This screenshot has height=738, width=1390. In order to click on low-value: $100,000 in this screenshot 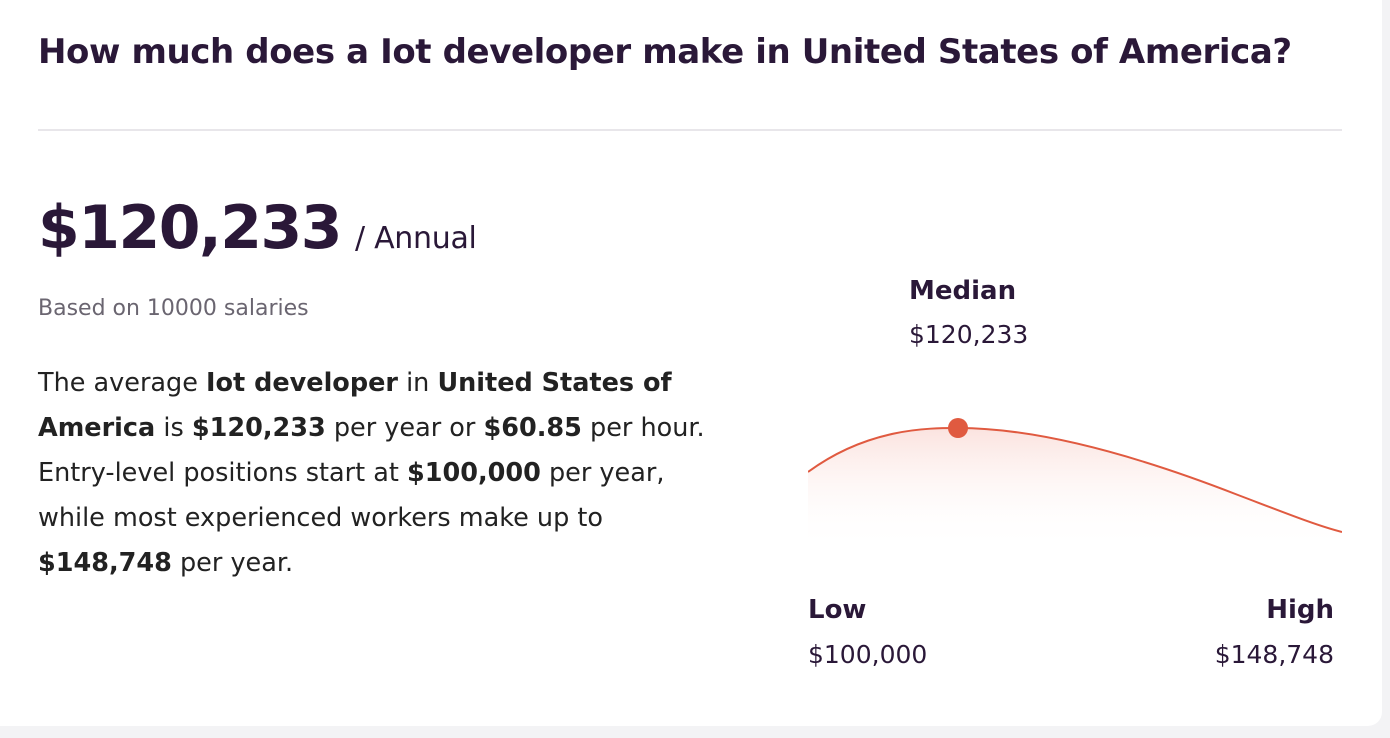, I will do `click(868, 654)`.